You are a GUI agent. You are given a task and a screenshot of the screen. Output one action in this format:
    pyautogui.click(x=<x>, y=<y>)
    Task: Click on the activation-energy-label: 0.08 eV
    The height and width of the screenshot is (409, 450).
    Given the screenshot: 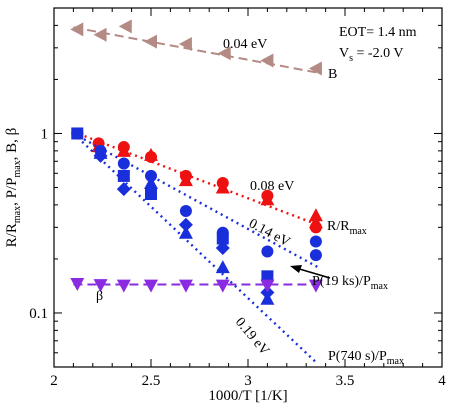 What is the action you would take?
    pyautogui.click(x=272, y=186)
    